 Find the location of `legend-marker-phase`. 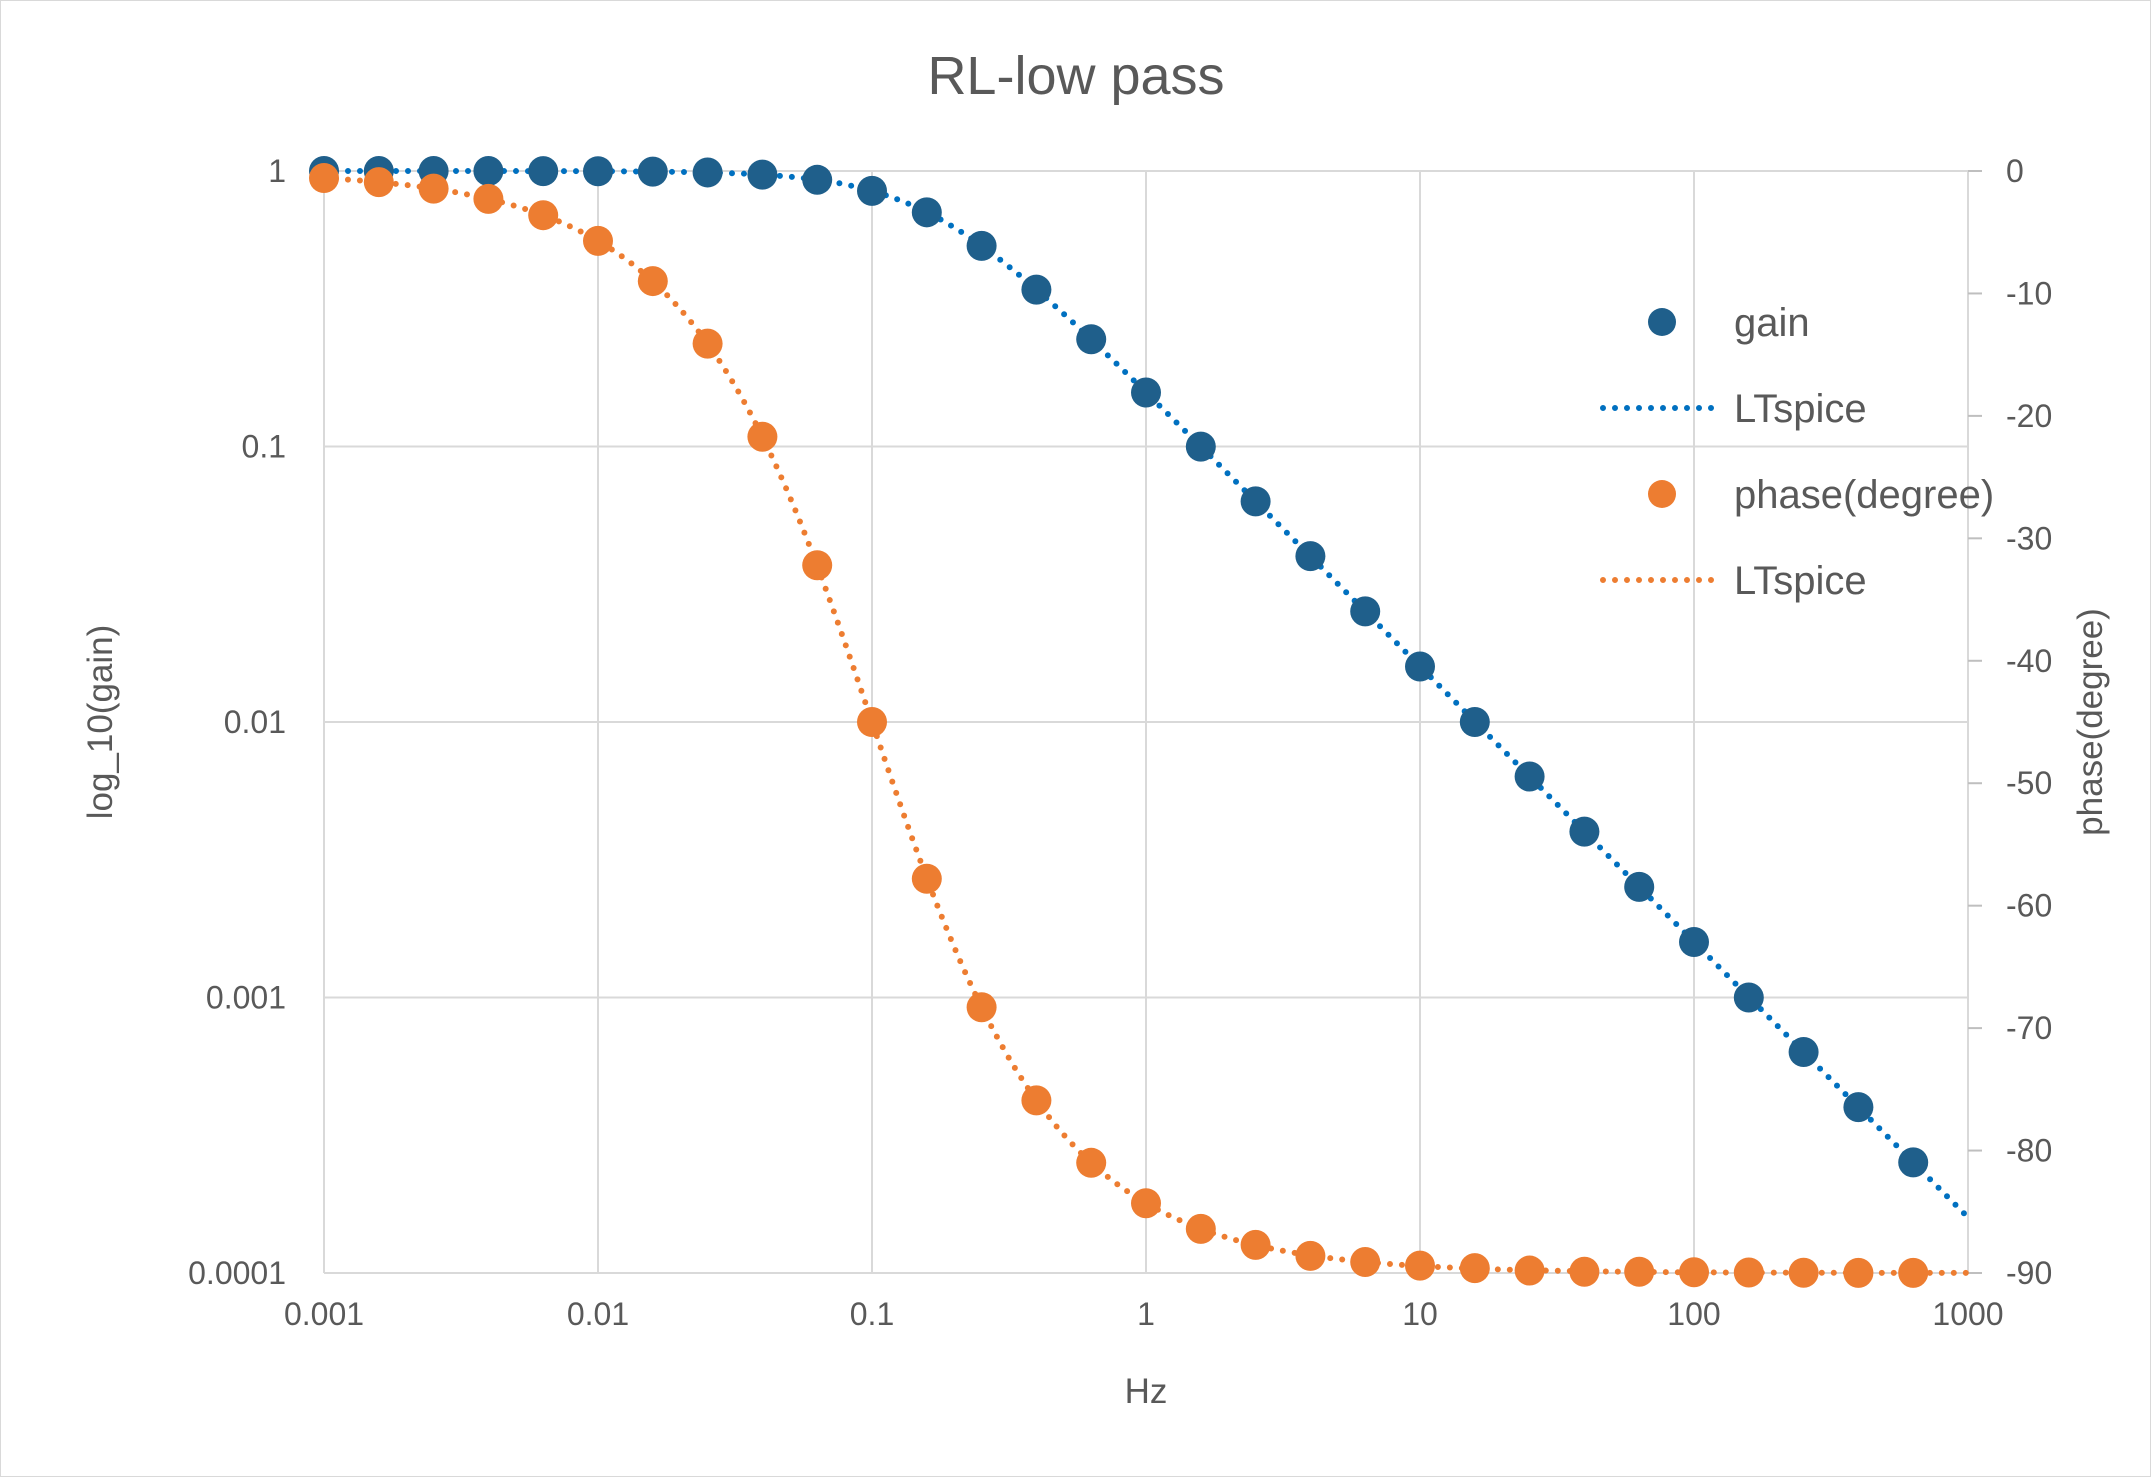

legend-marker-phase is located at coordinates (1662, 494).